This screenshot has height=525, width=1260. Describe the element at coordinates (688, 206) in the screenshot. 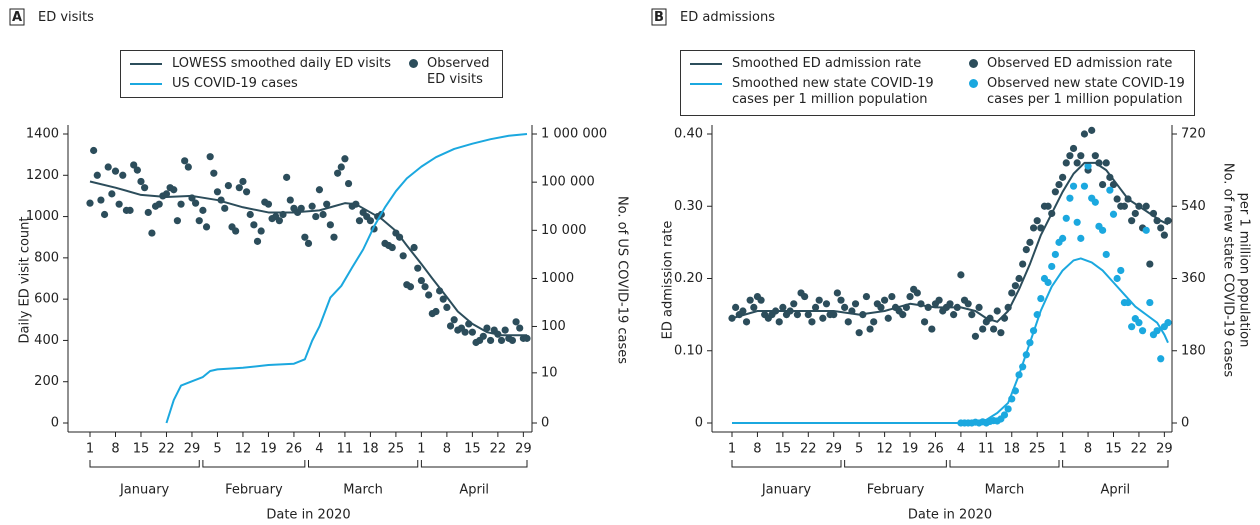

I see `y-tick-label: 0.30` at that location.